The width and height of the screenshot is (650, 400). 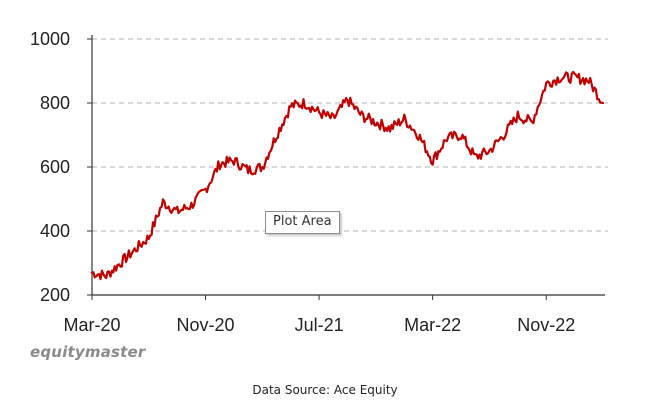 I want to click on y-tick-label: 600, so click(x=55, y=167).